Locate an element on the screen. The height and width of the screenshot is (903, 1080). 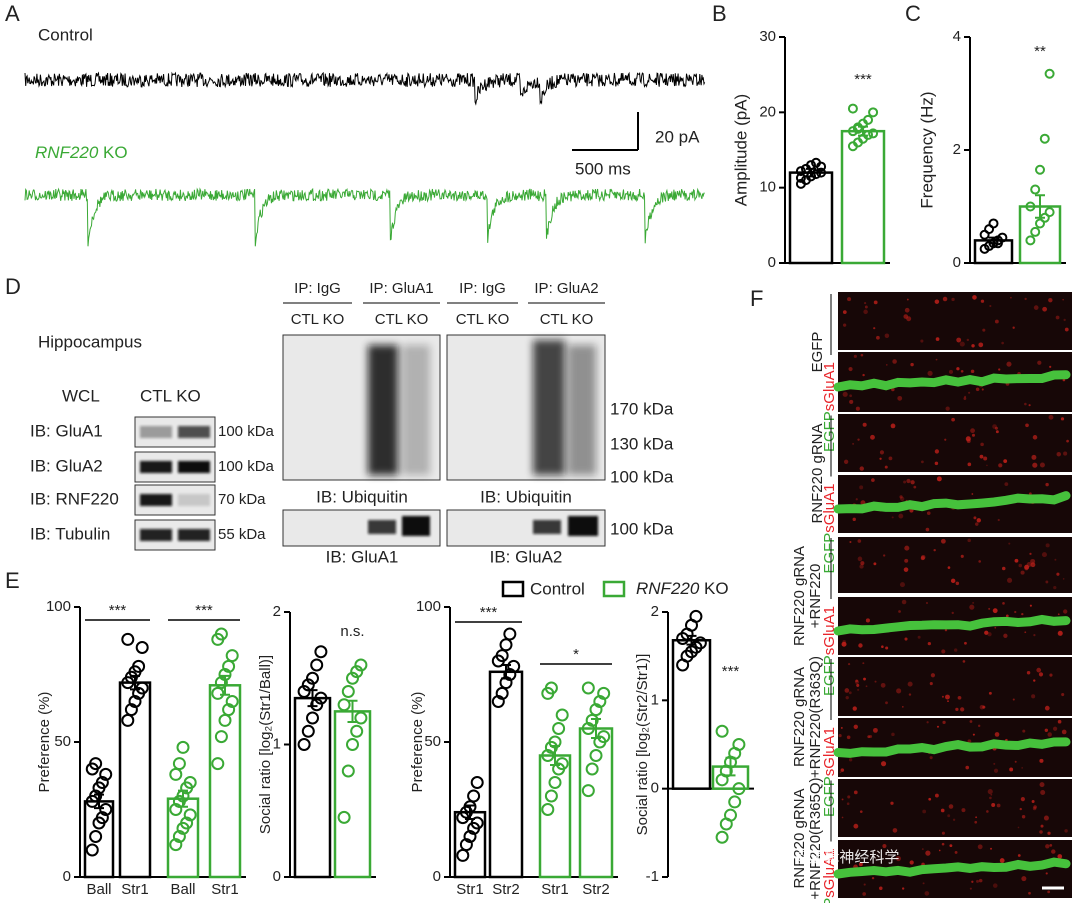
y-tick-label: 2 is located at coordinates (957, 149).